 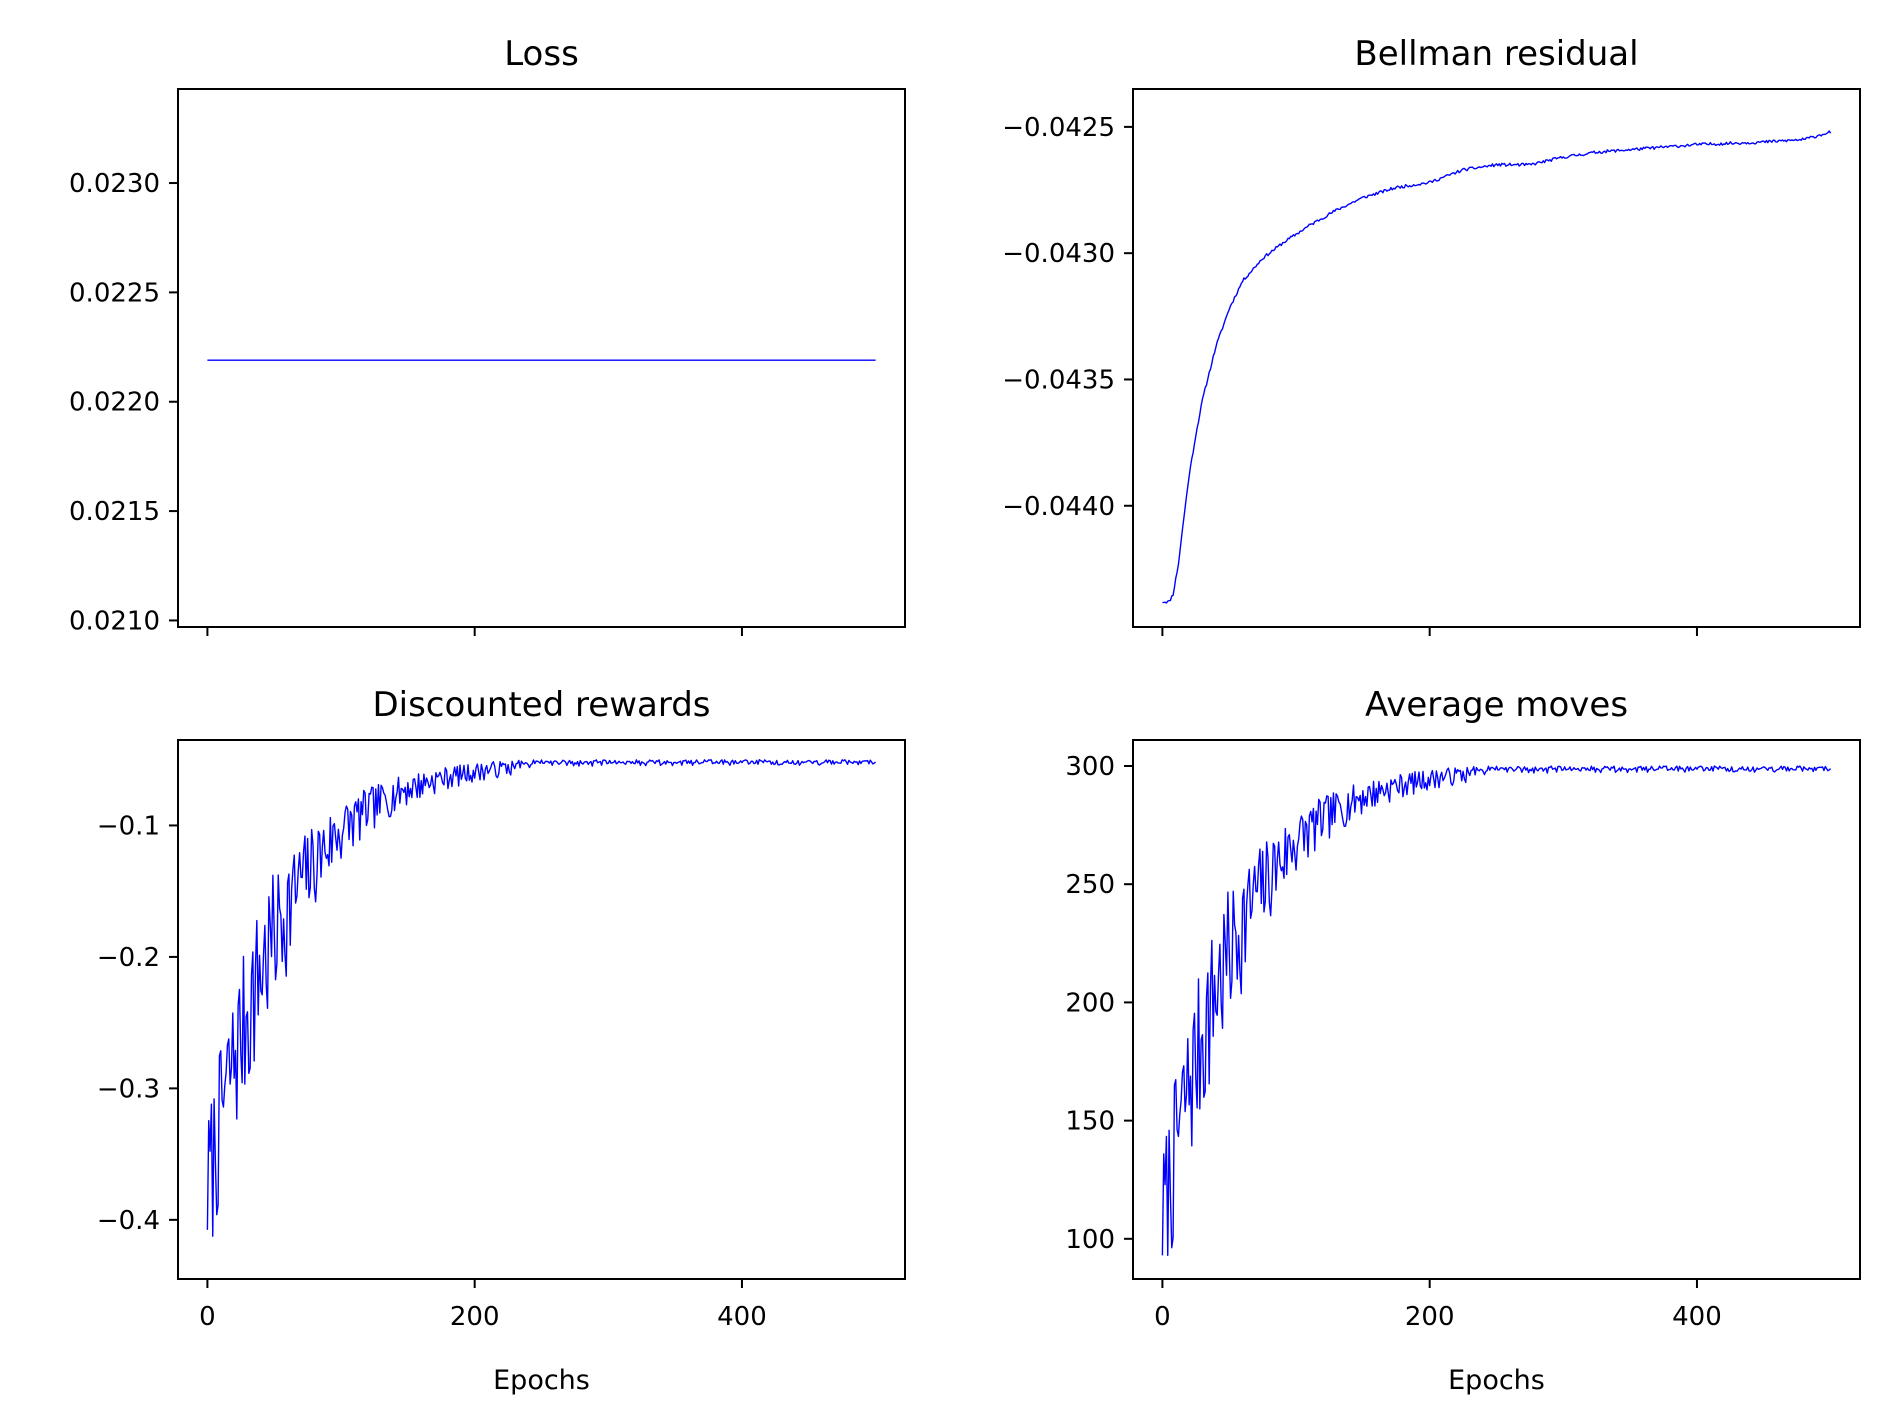 What do you see at coordinates (1430, 1317) in the screenshot?
I see `moves-xtick-label: 200` at bounding box center [1430, 1317].